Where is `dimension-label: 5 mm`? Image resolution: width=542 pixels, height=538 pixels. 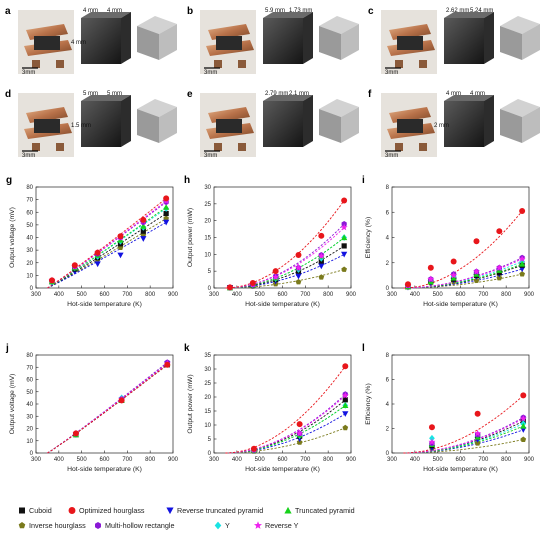
dimension-label: 5 mm is located at coordinates (114, 94).